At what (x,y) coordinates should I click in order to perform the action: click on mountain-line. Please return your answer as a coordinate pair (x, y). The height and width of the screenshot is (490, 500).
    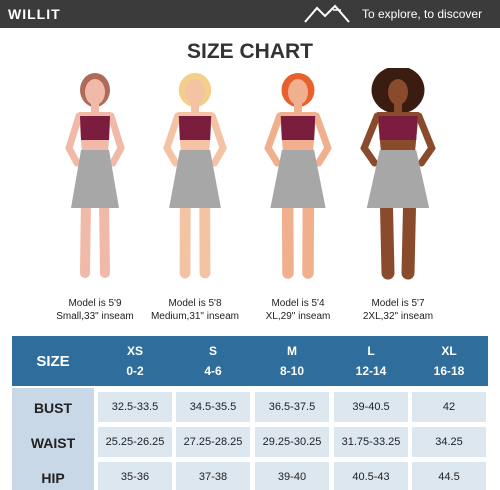
    Looking at the image, I should click on (327, 13).